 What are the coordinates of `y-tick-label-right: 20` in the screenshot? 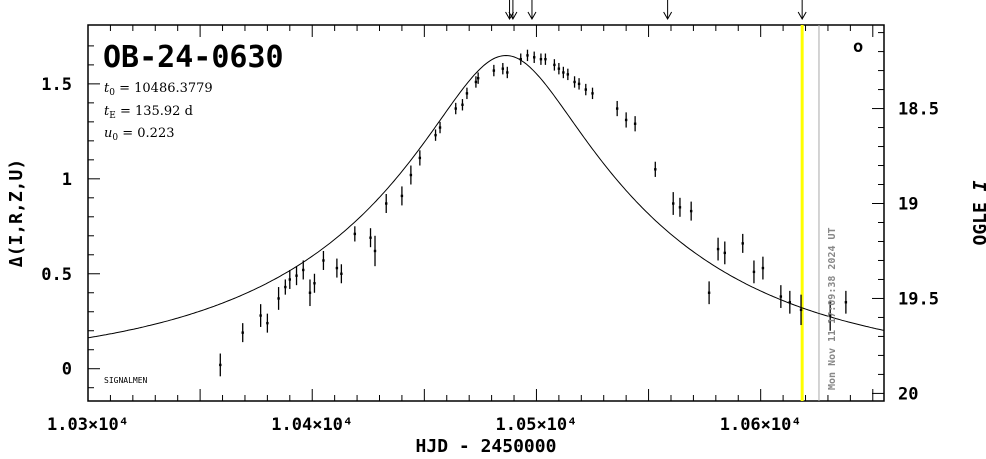 It's located at (908, 394).